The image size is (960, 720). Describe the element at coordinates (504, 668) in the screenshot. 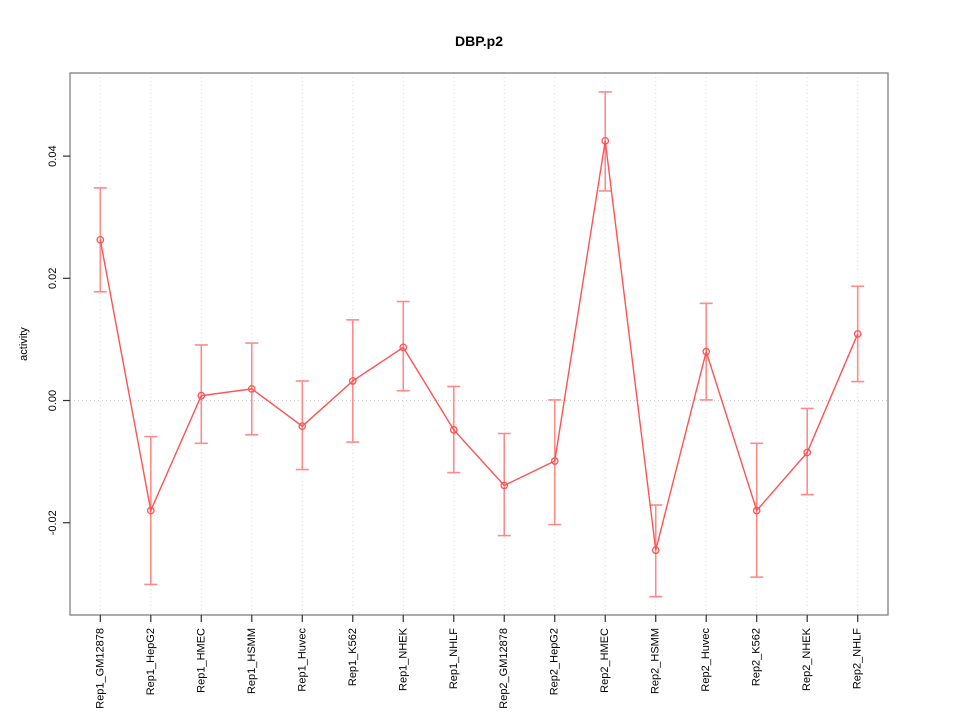

I see `x-tick-label: Rep2_GM12878` at that location.